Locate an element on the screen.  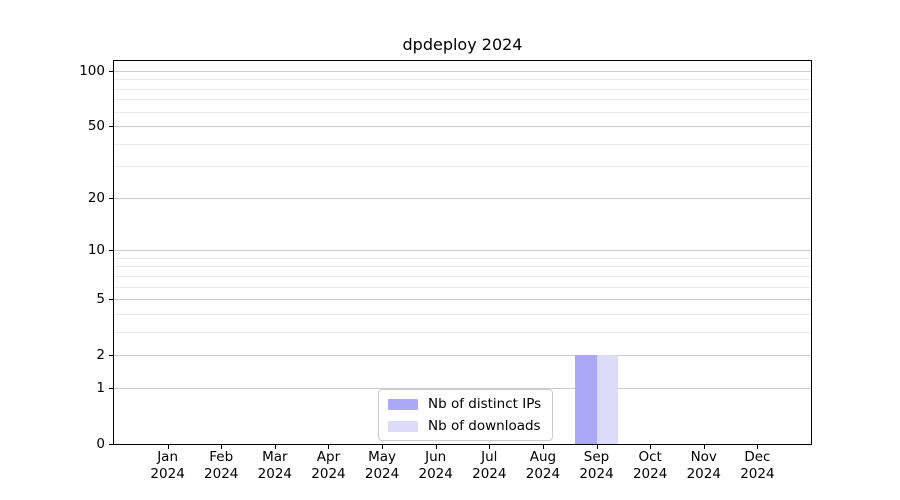
legend-label: Nb of downloads is located at coordinates (484, 426).